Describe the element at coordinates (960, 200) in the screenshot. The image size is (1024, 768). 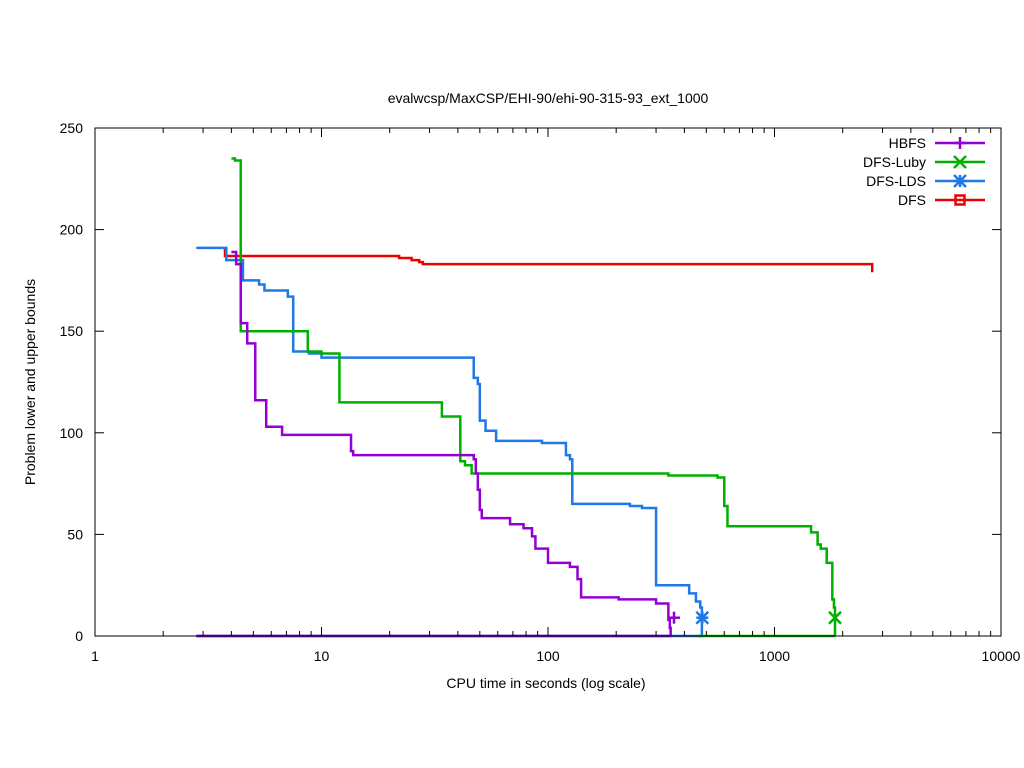
I see `legend-marker-dfs` at that location.